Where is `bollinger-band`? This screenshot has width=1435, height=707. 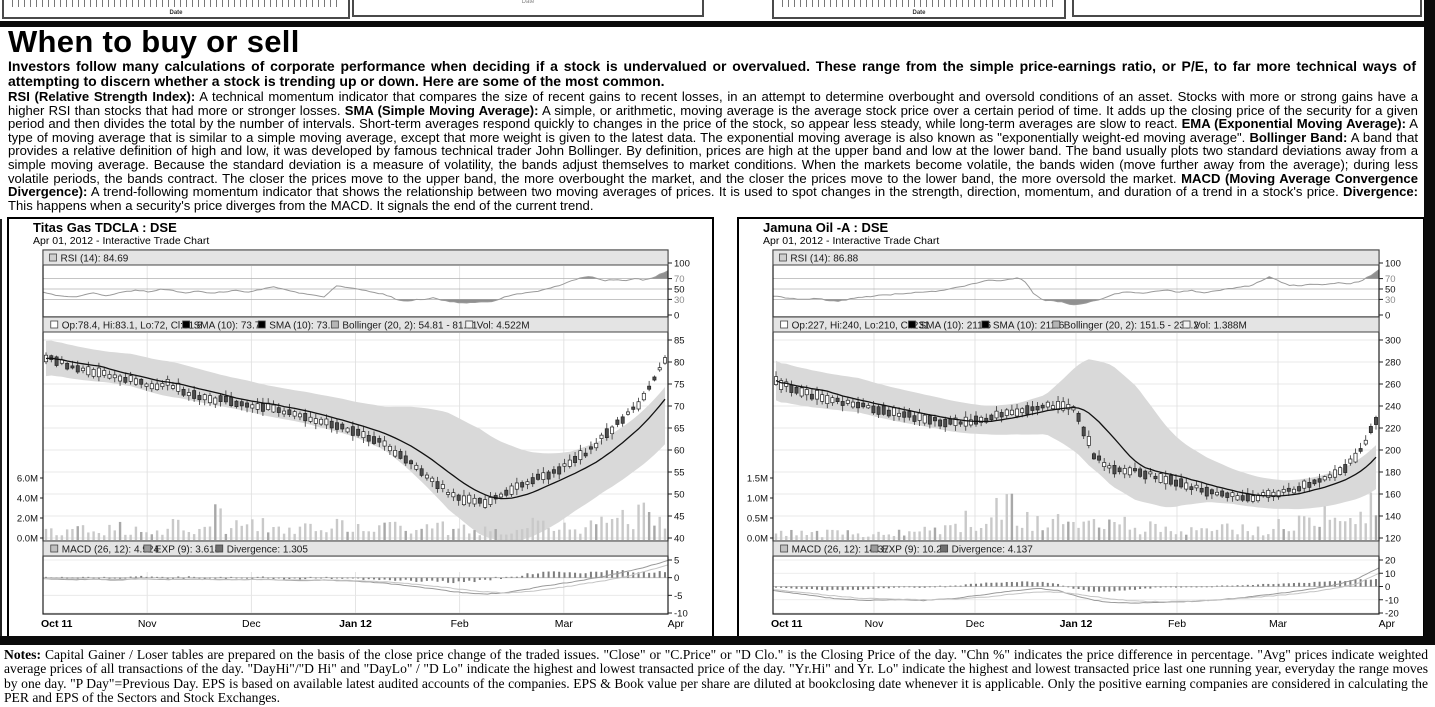 bollinger-band is located at coordinates (1076, 434).